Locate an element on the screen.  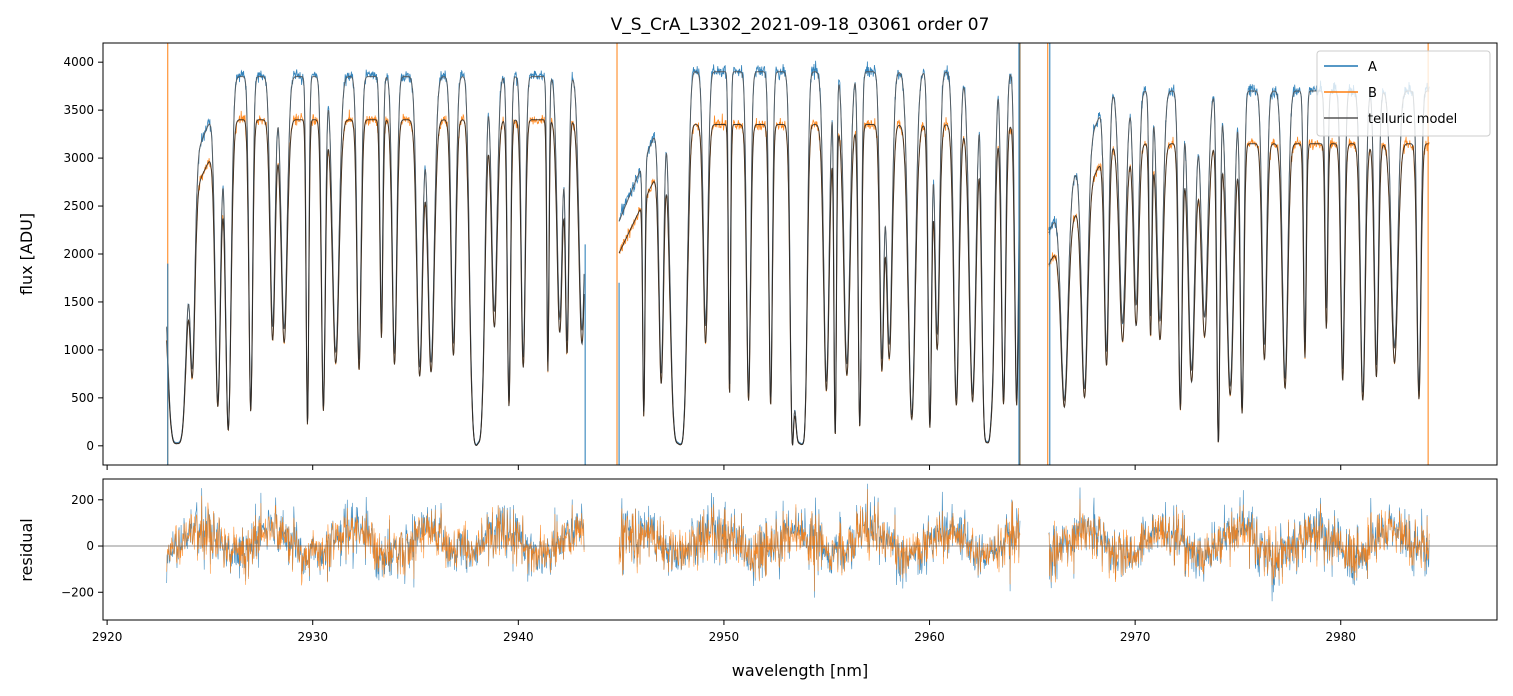
series-b-line is located at coordinates (819, 279).